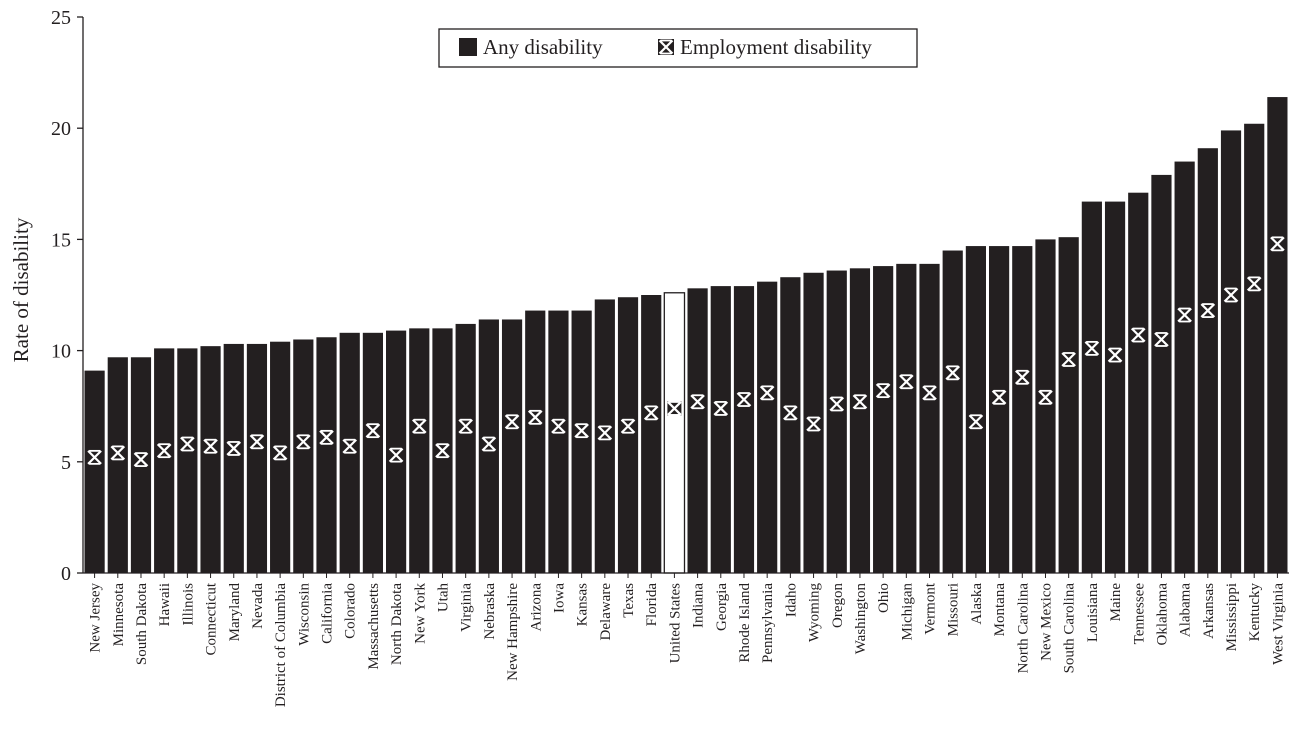 The width and height of the screenshot is (1290, 741). I want to click on x-label-vermont: Vermont, so click(931, 608).